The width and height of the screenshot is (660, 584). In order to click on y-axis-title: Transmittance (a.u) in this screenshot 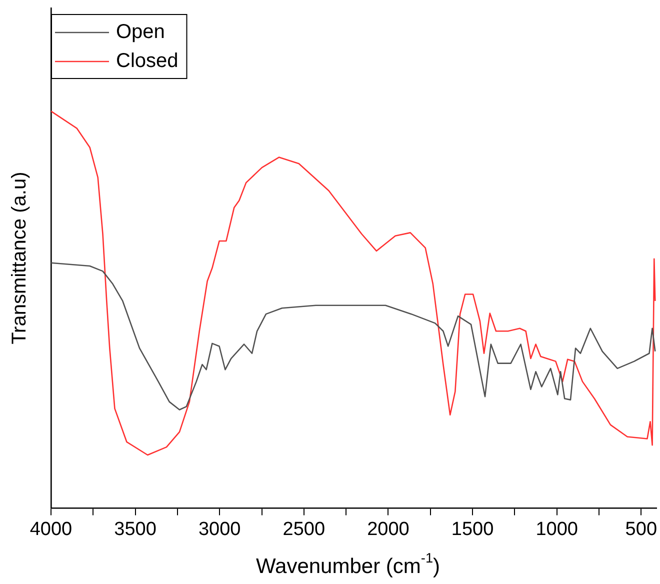, I will do `click(19, 258)`.